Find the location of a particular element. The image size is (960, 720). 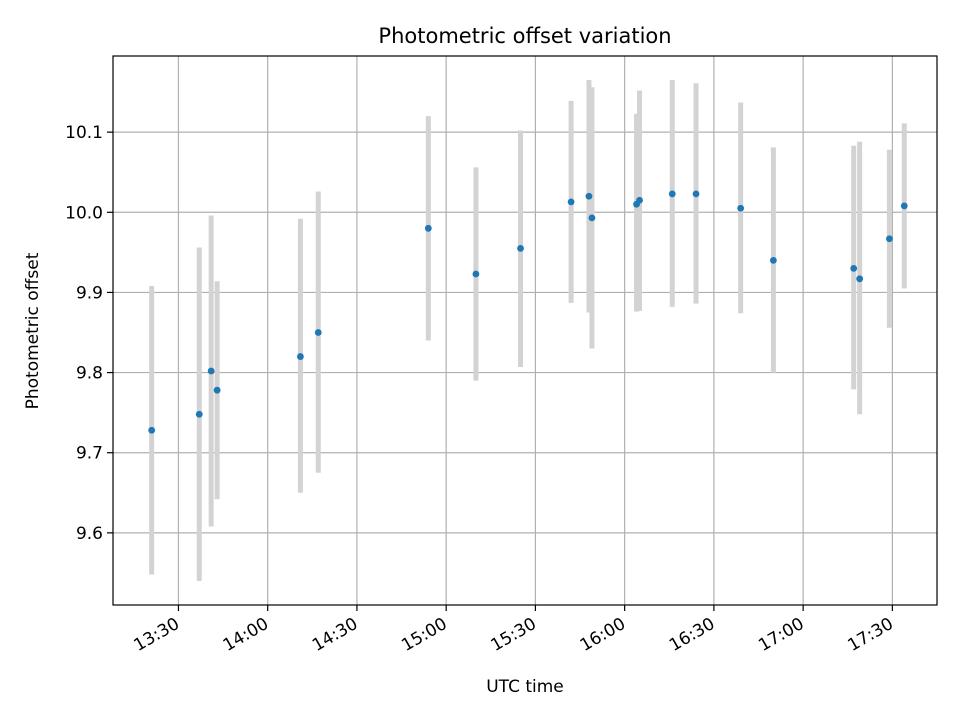

y-tick-label: 9.9 is located at coordinates (89, 293).